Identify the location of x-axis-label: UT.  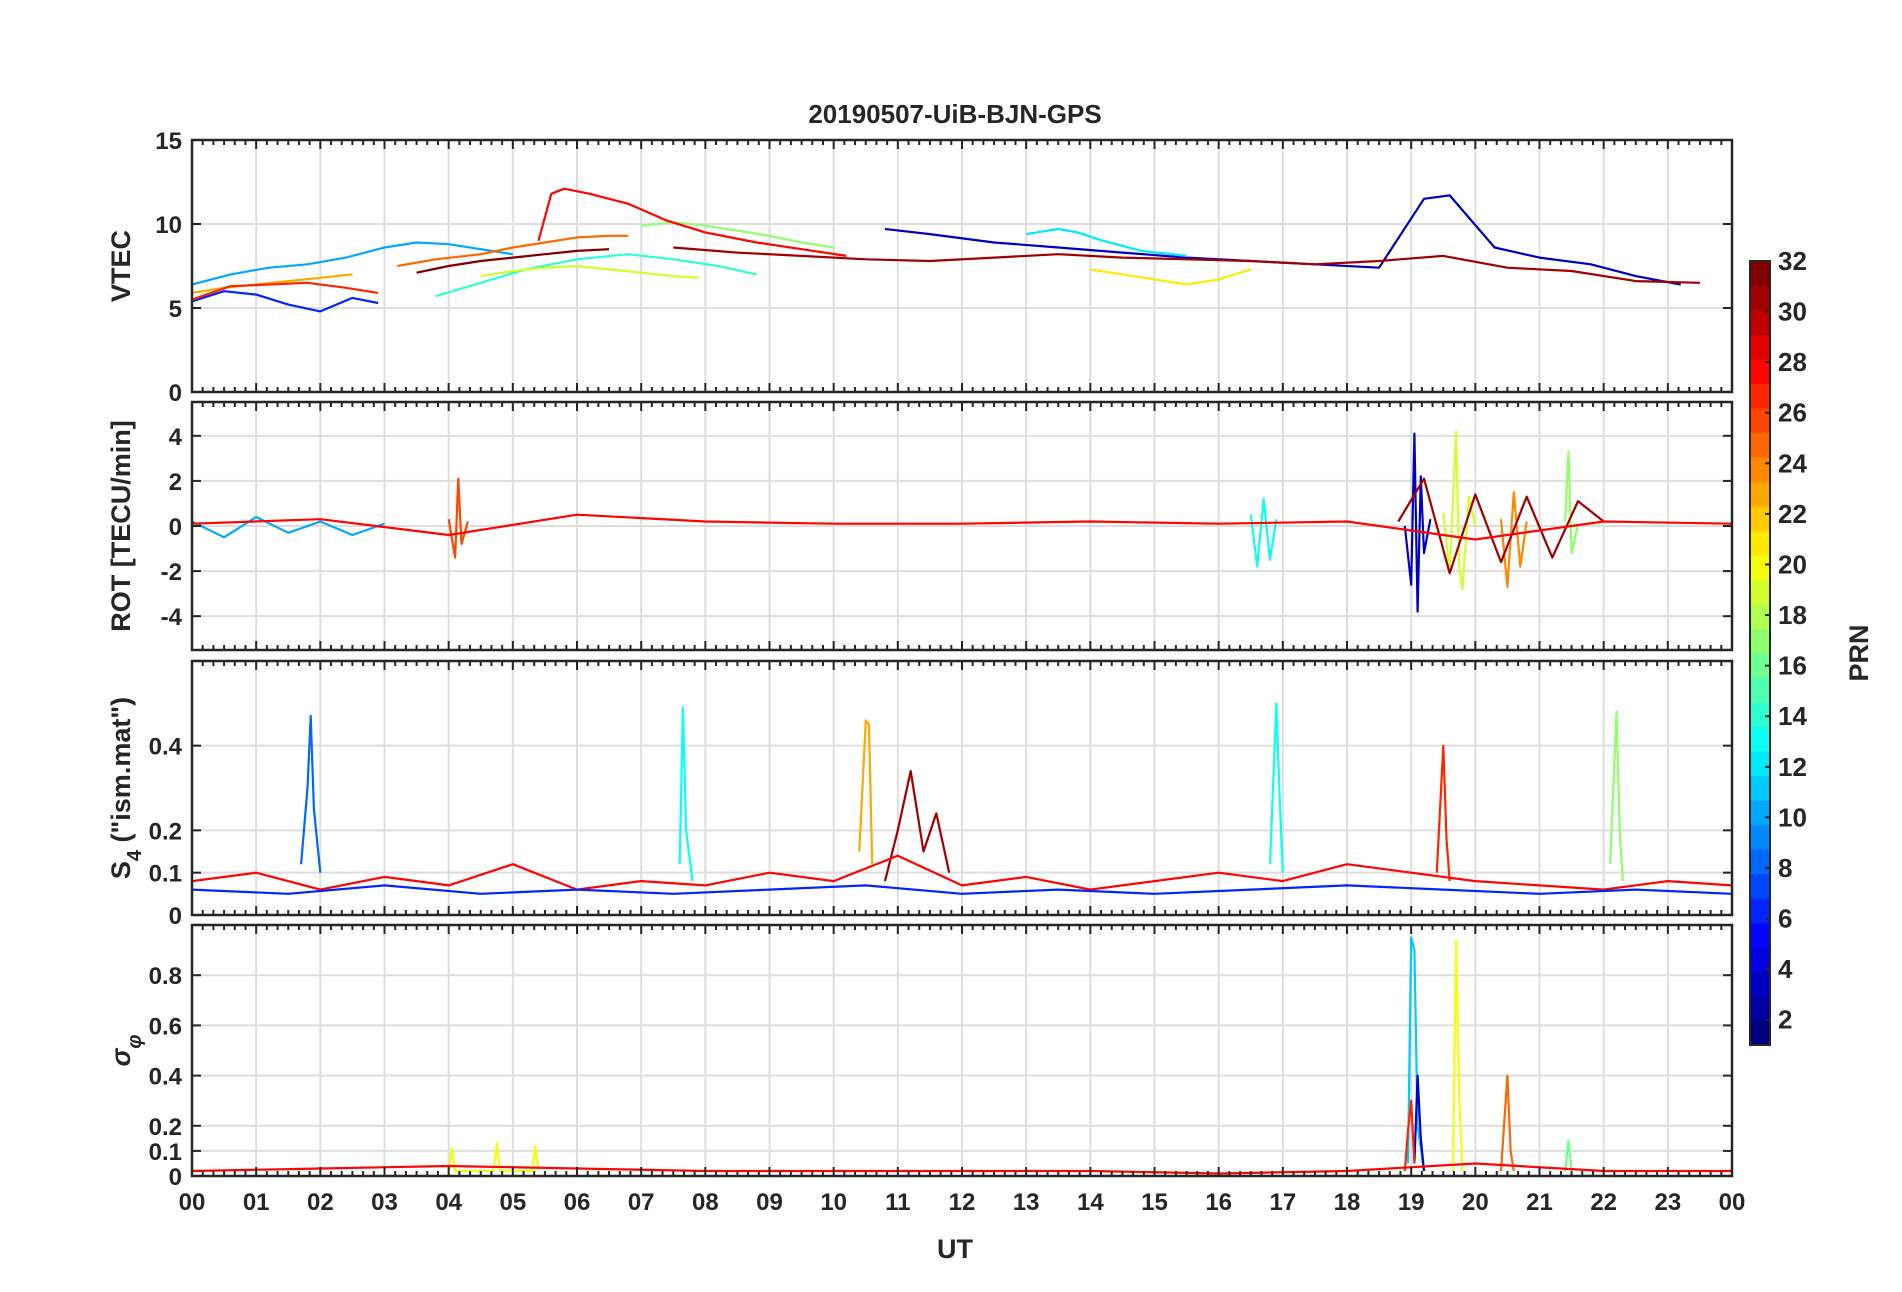
(955, 1249).